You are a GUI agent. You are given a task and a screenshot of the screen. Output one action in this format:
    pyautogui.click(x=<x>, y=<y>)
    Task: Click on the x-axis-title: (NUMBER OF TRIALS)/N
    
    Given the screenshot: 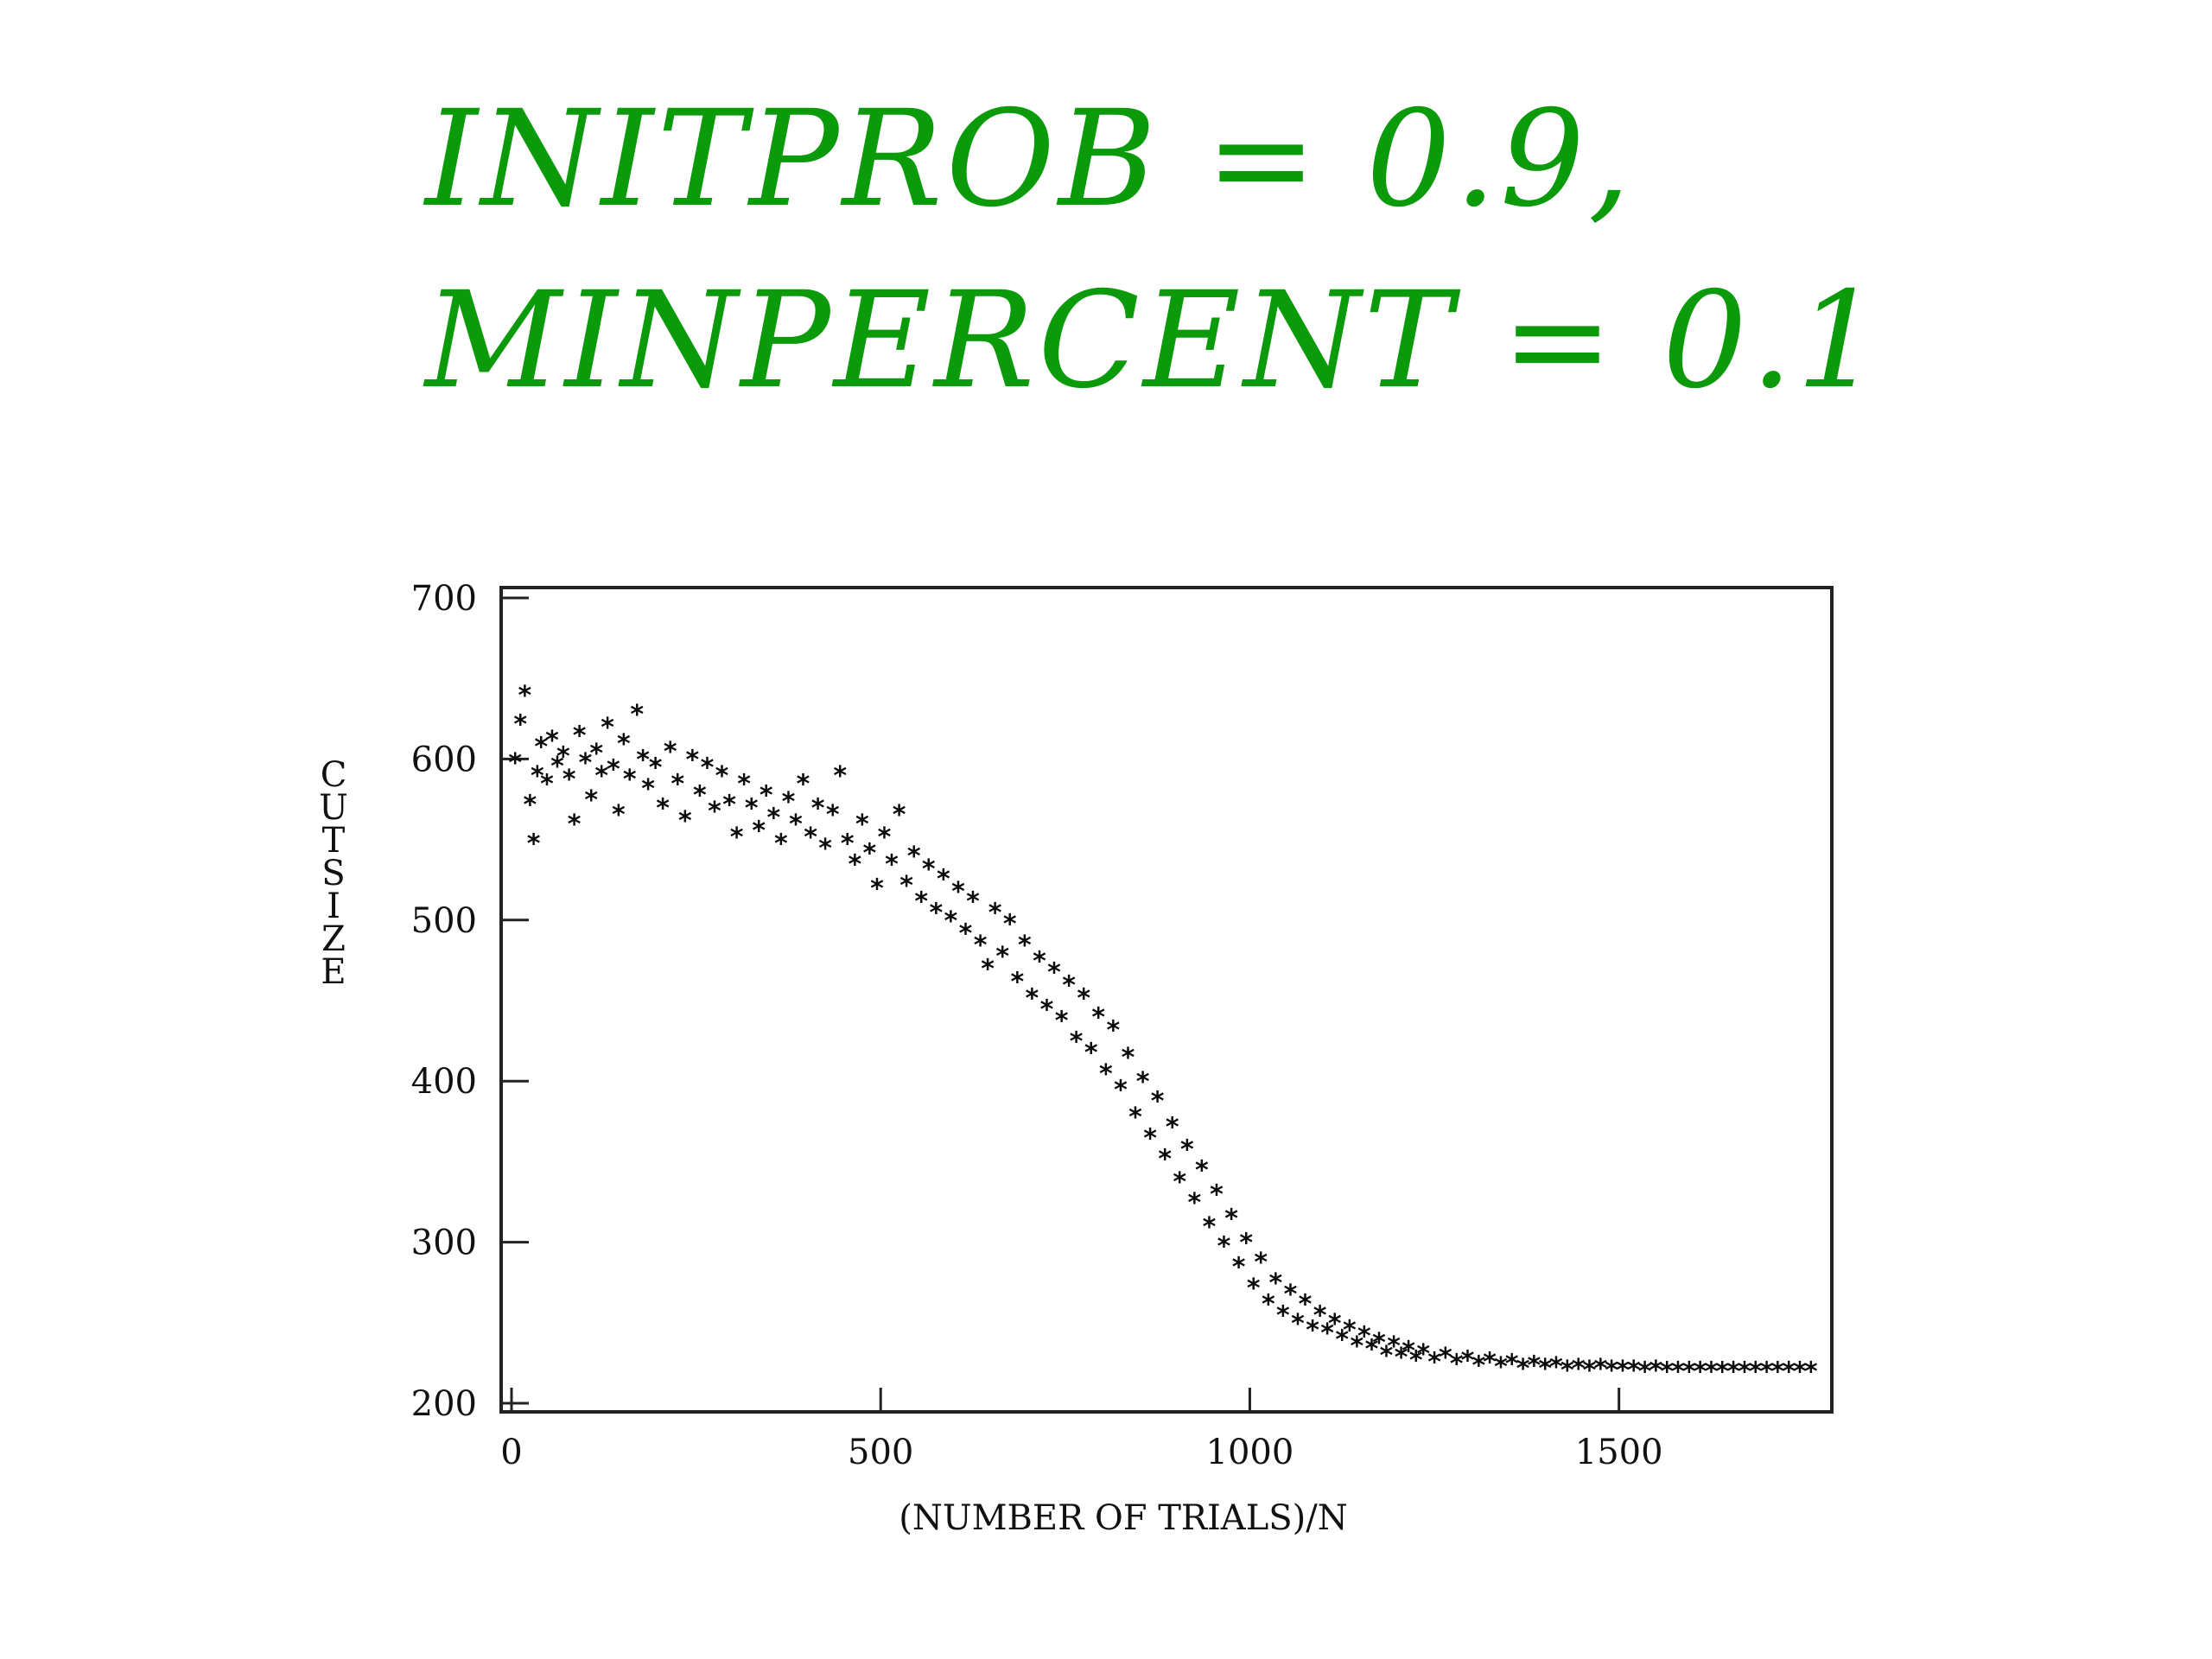 What is the action you would take?
    pyautogui.click(x=1123, y=1518)
    